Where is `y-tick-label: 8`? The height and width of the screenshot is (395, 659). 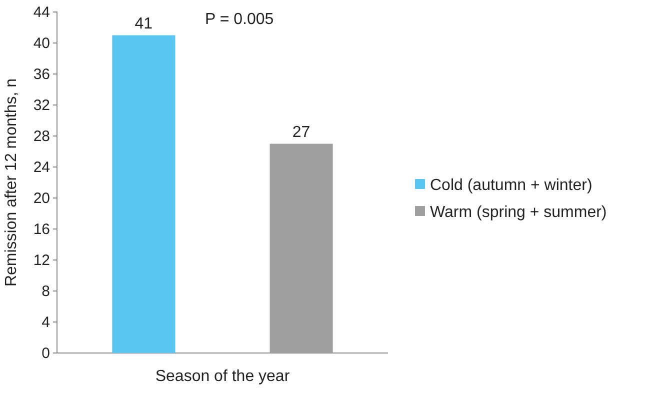 y-tick-label: 8 is located at coordinates (46, 291).